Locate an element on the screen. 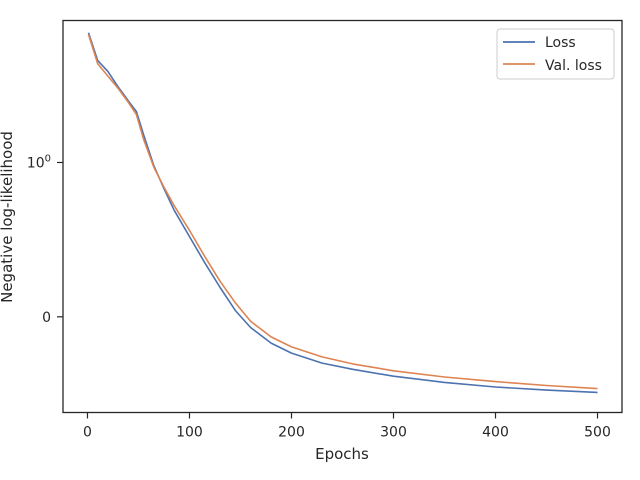 Image resolution: width=640 pixels, height=480 pixels. y-axis: 0 100 is located at coordinates (45, 239).